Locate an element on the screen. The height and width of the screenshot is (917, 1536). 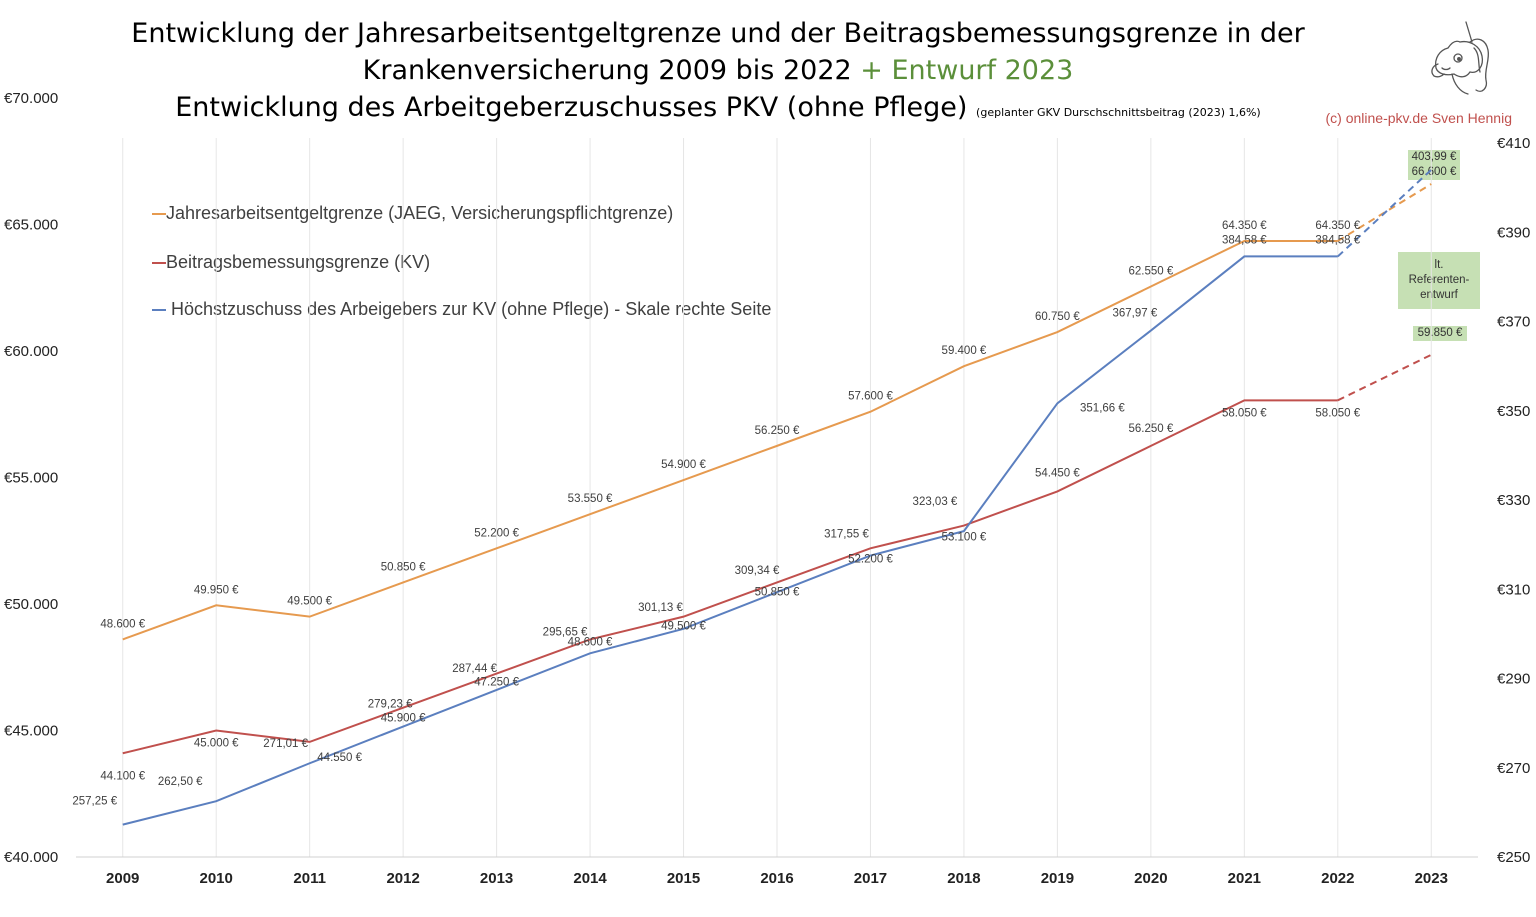
x-tick-label: 2019 is located at coordinates (1057, 878).